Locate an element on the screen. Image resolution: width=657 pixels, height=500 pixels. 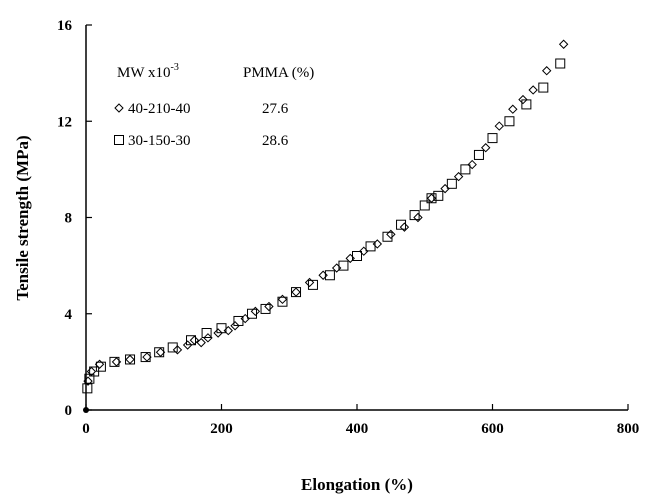
legend-square-marker is located at coordinates (119, 140).